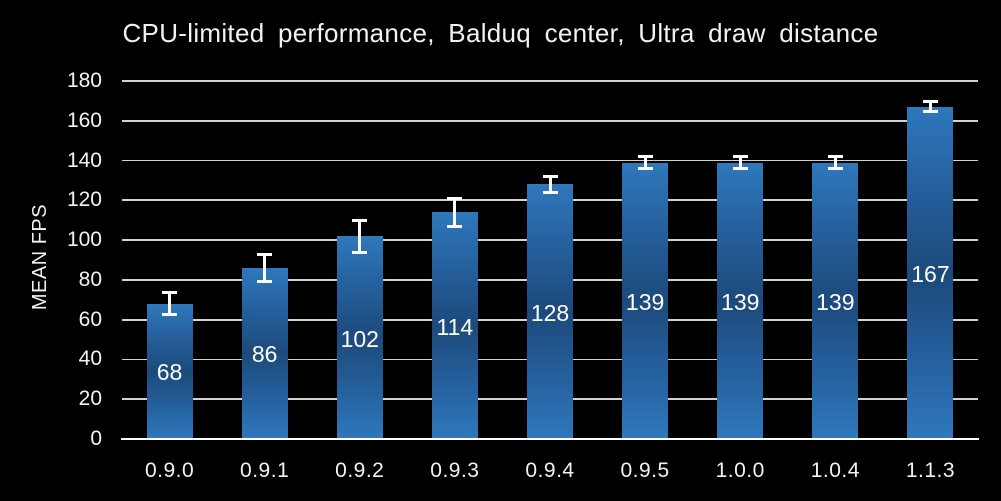 The image size is (1001, 501). I want to click on bar-value-label: 86, so click(264, 354).